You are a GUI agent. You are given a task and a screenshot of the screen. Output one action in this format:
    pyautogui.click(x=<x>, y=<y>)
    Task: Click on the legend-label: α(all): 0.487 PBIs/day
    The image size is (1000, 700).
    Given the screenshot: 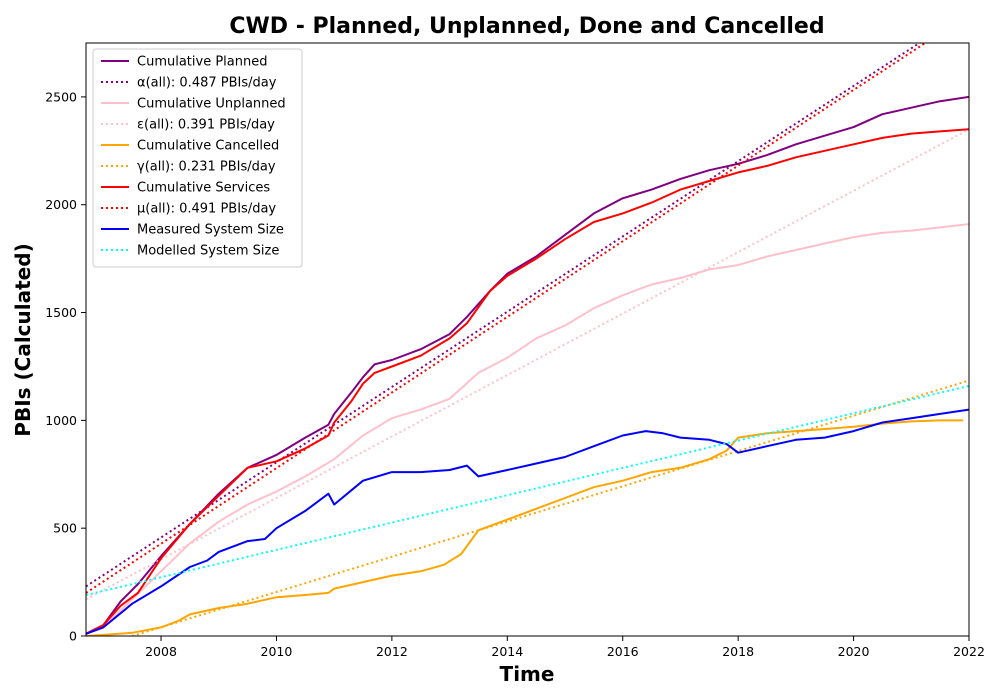 What is the action you would take?
    pyautogui.click(x=207, y=83)
    